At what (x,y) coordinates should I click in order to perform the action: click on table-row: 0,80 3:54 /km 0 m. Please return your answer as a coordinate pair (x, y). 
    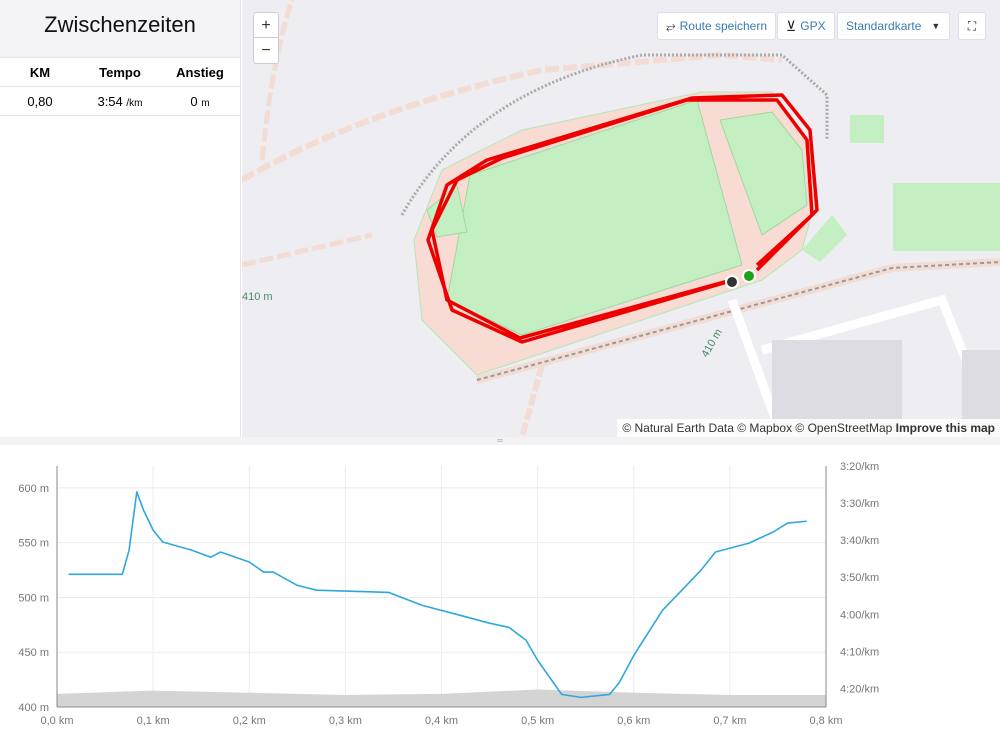
    Looking at the image, I should click on (120, 101).